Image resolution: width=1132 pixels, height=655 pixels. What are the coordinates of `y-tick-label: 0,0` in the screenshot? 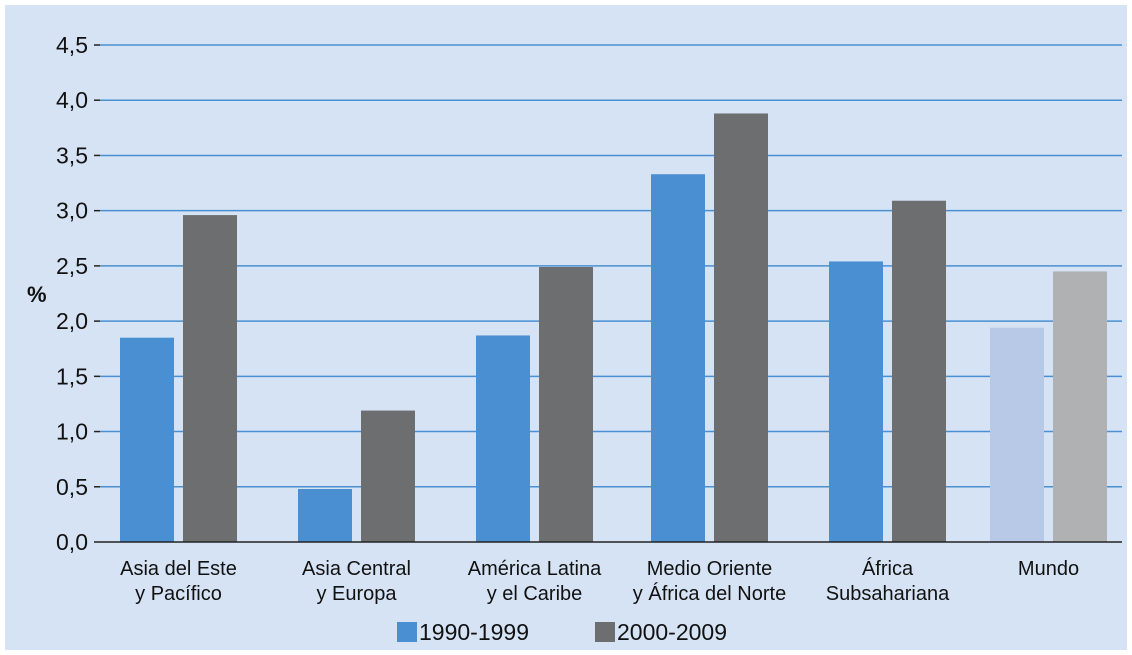 It's located at (72, 542).